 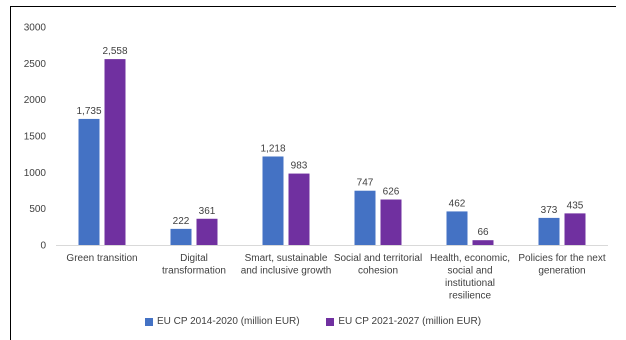 I want to click on x-tick-label: Green transition, so click(x=101, y=258).